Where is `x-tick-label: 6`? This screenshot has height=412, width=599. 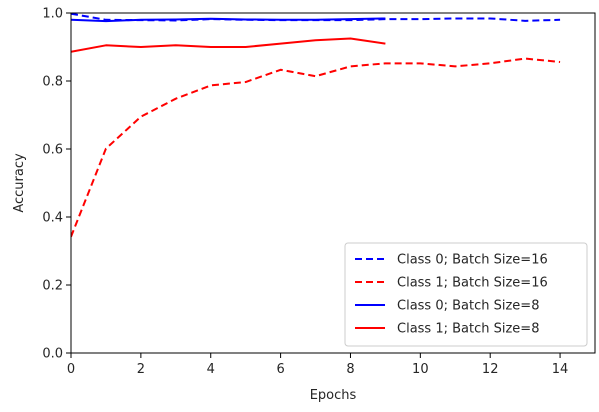
x-tick-label: 6 is located at coordinates (280, 369).